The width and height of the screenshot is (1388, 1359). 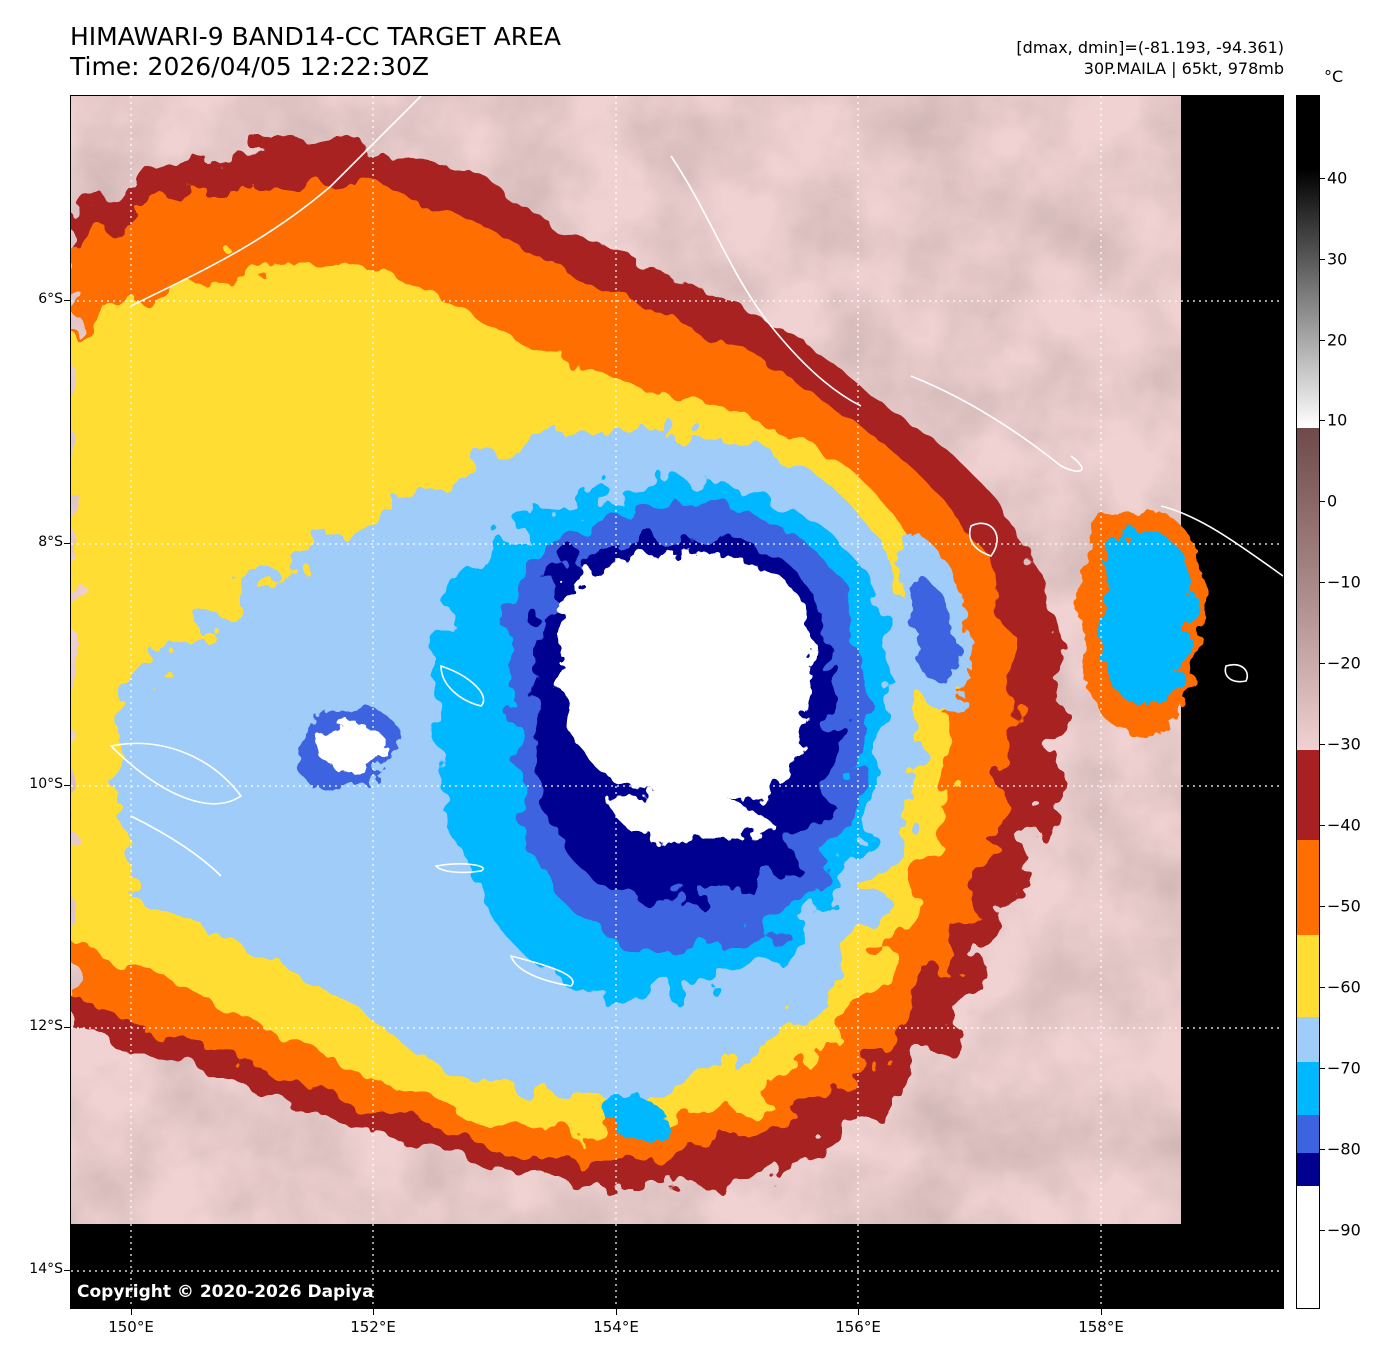 What do you see at coordinates (249, 66) in the screenshot?
I see `title-line-2: Time: 2026/04/05 12:22:30Z` at bounding box center [249, 66].